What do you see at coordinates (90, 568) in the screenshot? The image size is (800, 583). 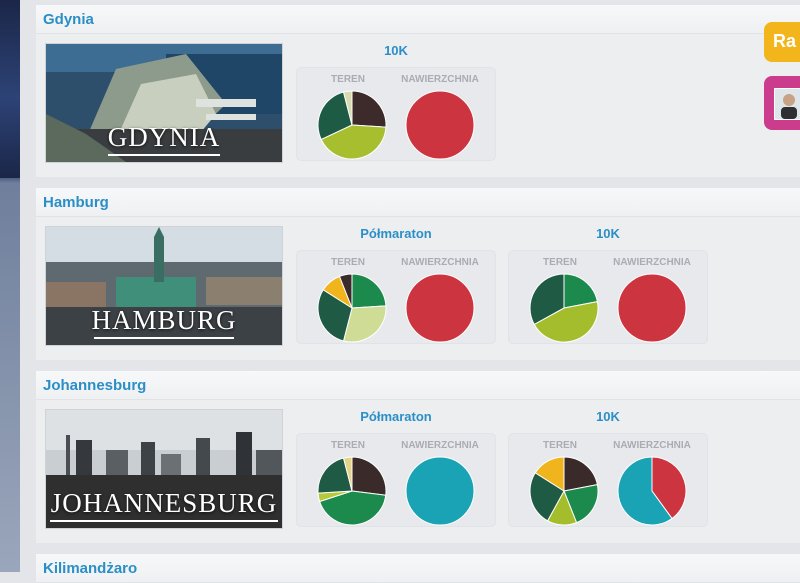 I see `city-name: Kilimandżaro` at bounding box center [90, 568].